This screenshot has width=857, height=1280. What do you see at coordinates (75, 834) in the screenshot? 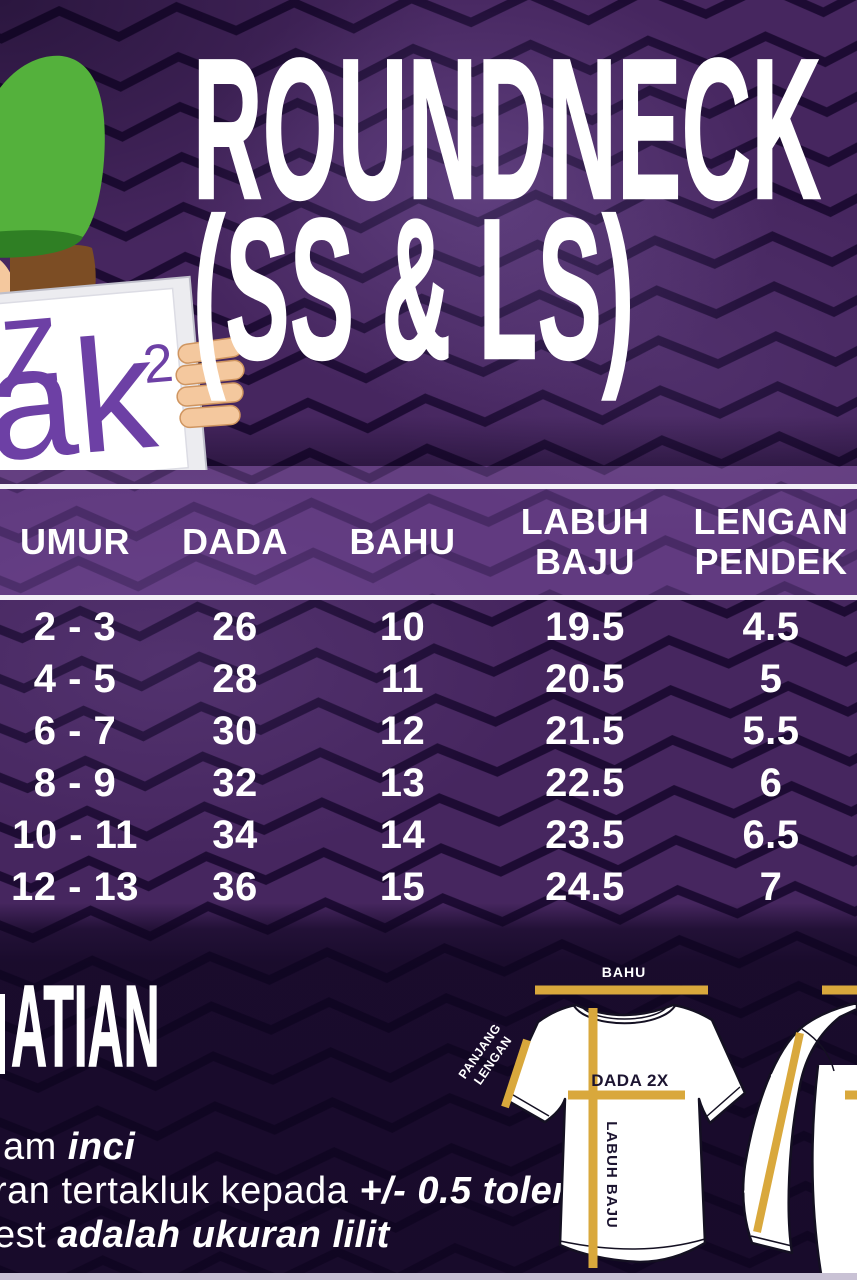
I see `cell-umur: 10 - 11` at bounding box center [75, 834].